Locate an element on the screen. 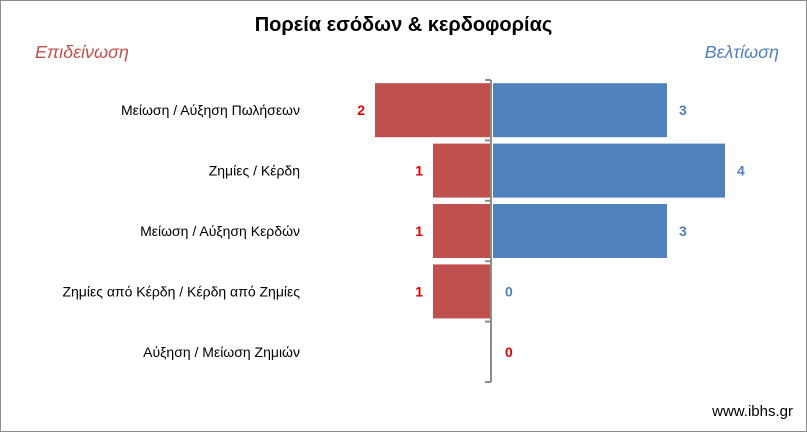 Image resolution: width=807 pixels, height=432 pixels. category-label: Ζημίες / Κέρδη is located at coordinates (254, 171).